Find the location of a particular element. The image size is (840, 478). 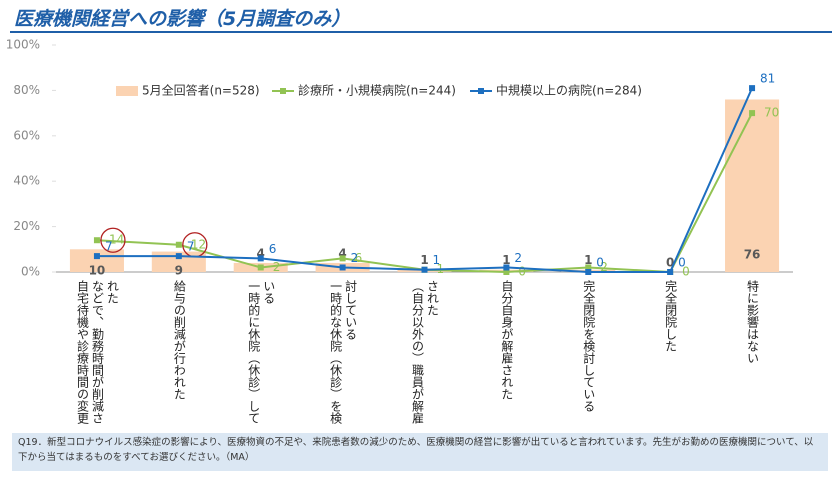

bar-value-label: 10 is located at coordinates (97, 271).